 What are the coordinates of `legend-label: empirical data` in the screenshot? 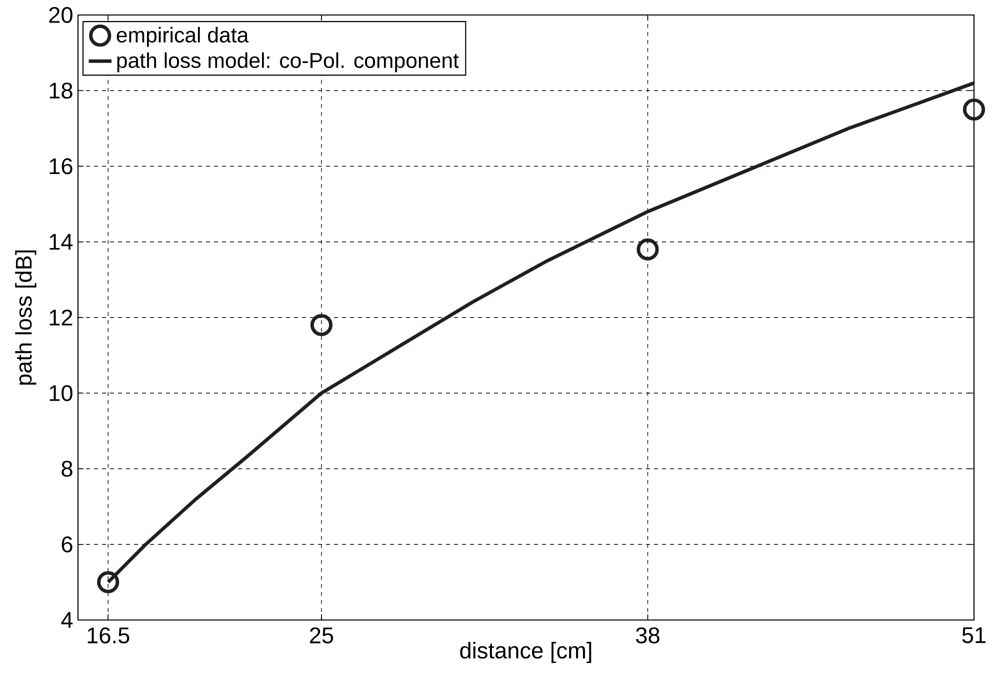 It's located at (182, 36).